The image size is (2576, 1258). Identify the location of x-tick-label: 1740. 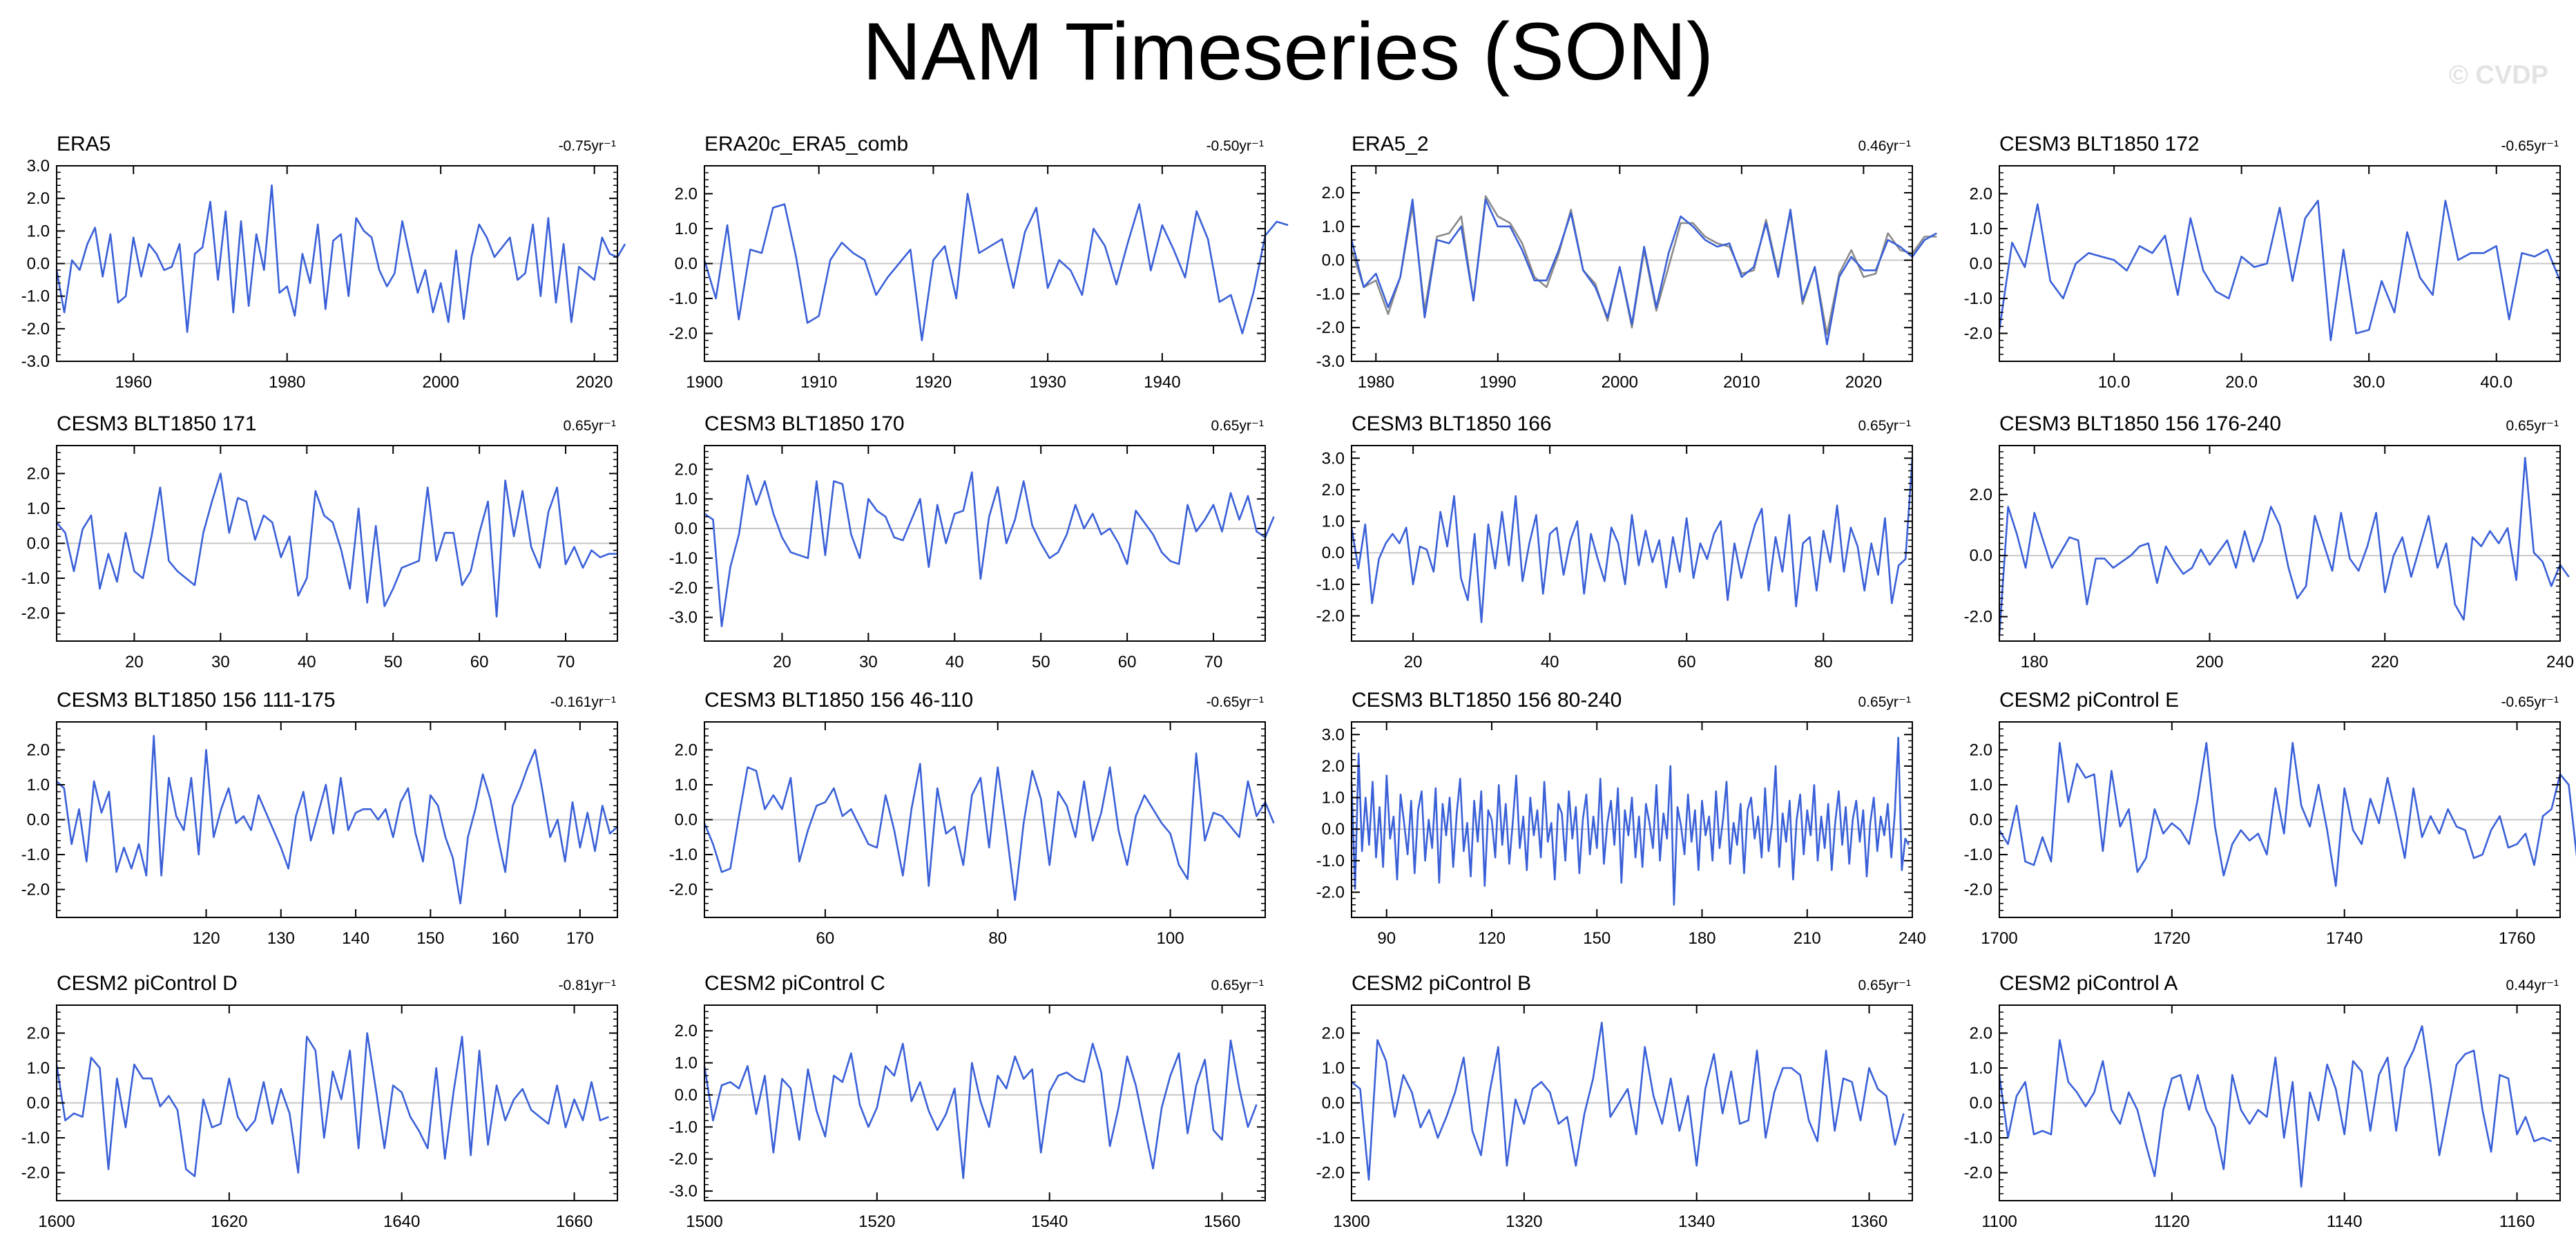
(2344, 939).